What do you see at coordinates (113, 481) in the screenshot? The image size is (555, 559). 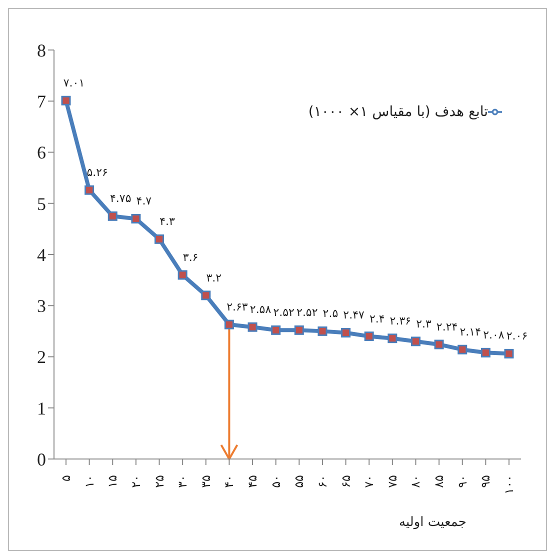 I see `x-tick-label: ۱۵` at bounding box center [113, 481].